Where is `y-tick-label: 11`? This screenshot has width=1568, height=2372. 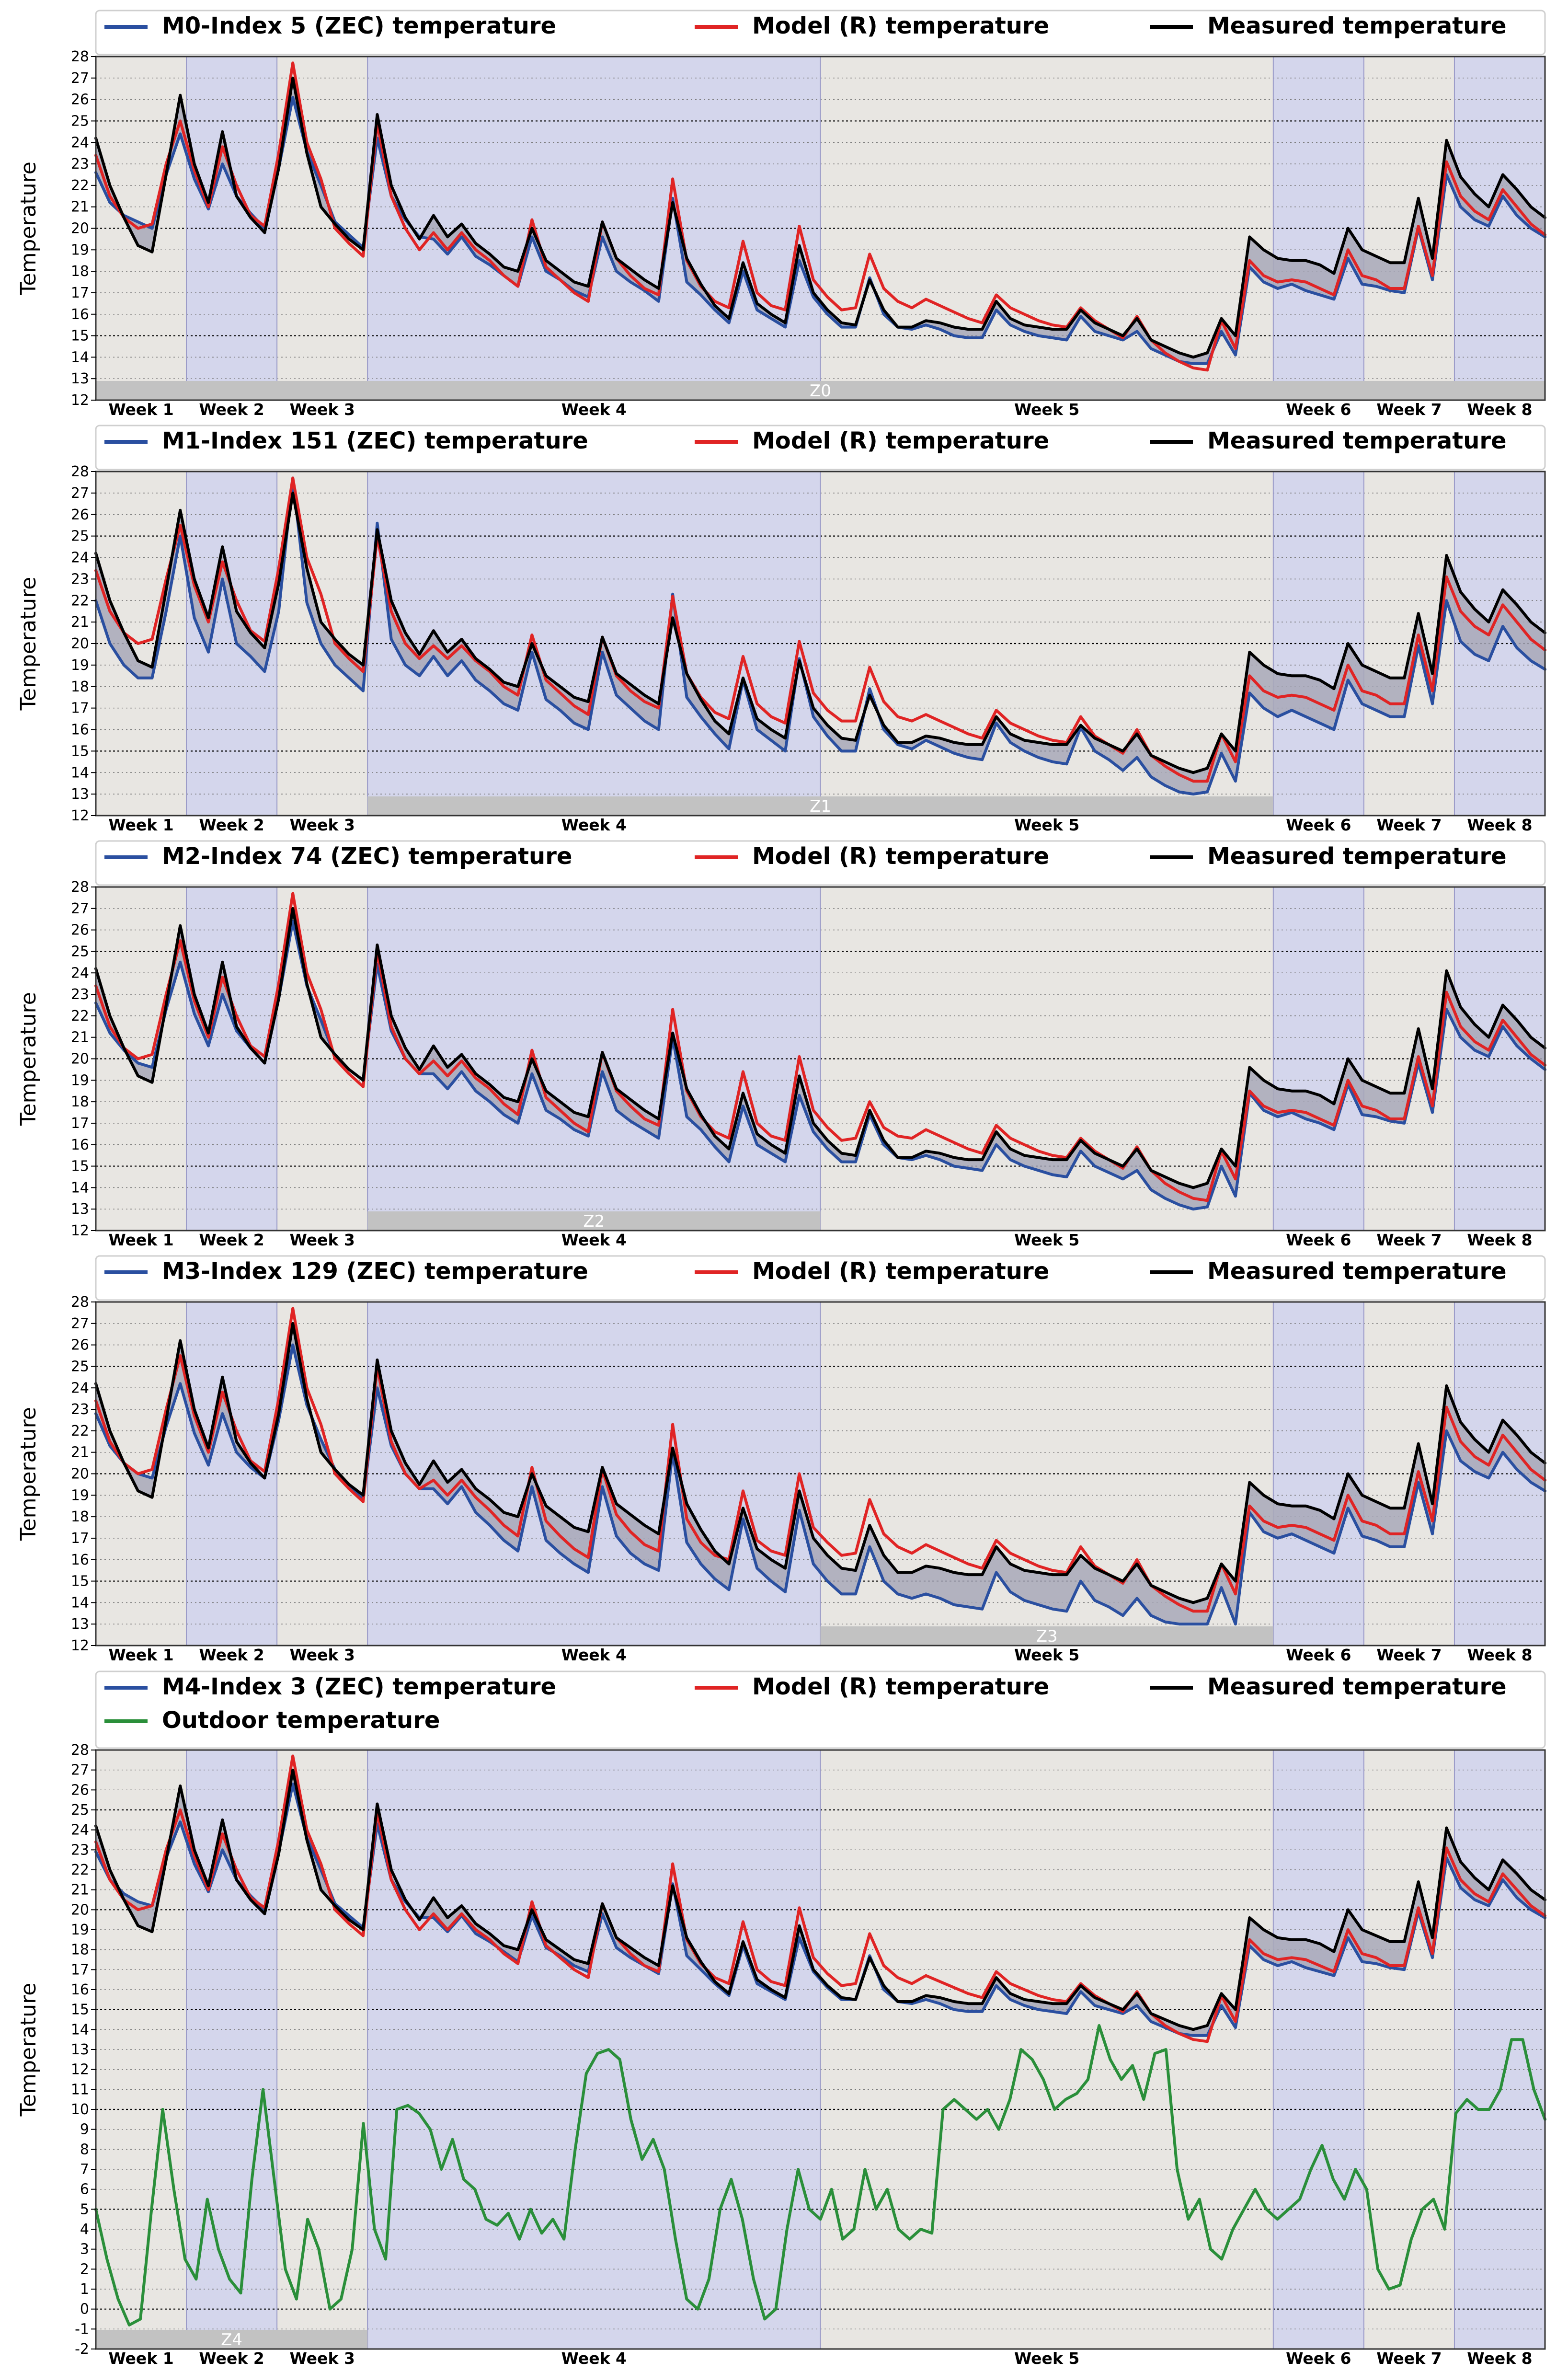 y-tick-label: 11 is located at coordinates (80, 2089).